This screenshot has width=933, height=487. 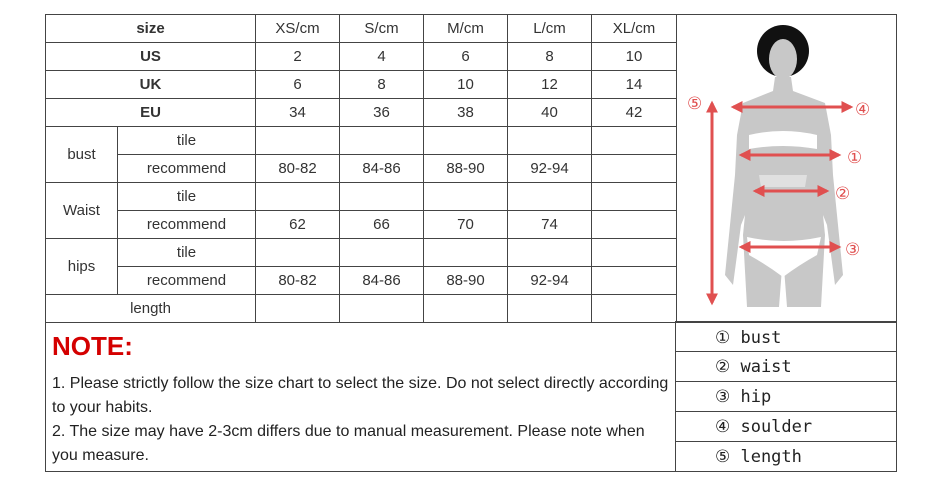 I want to click on legend-item: ⑤ length, so click(x=786, y=457).